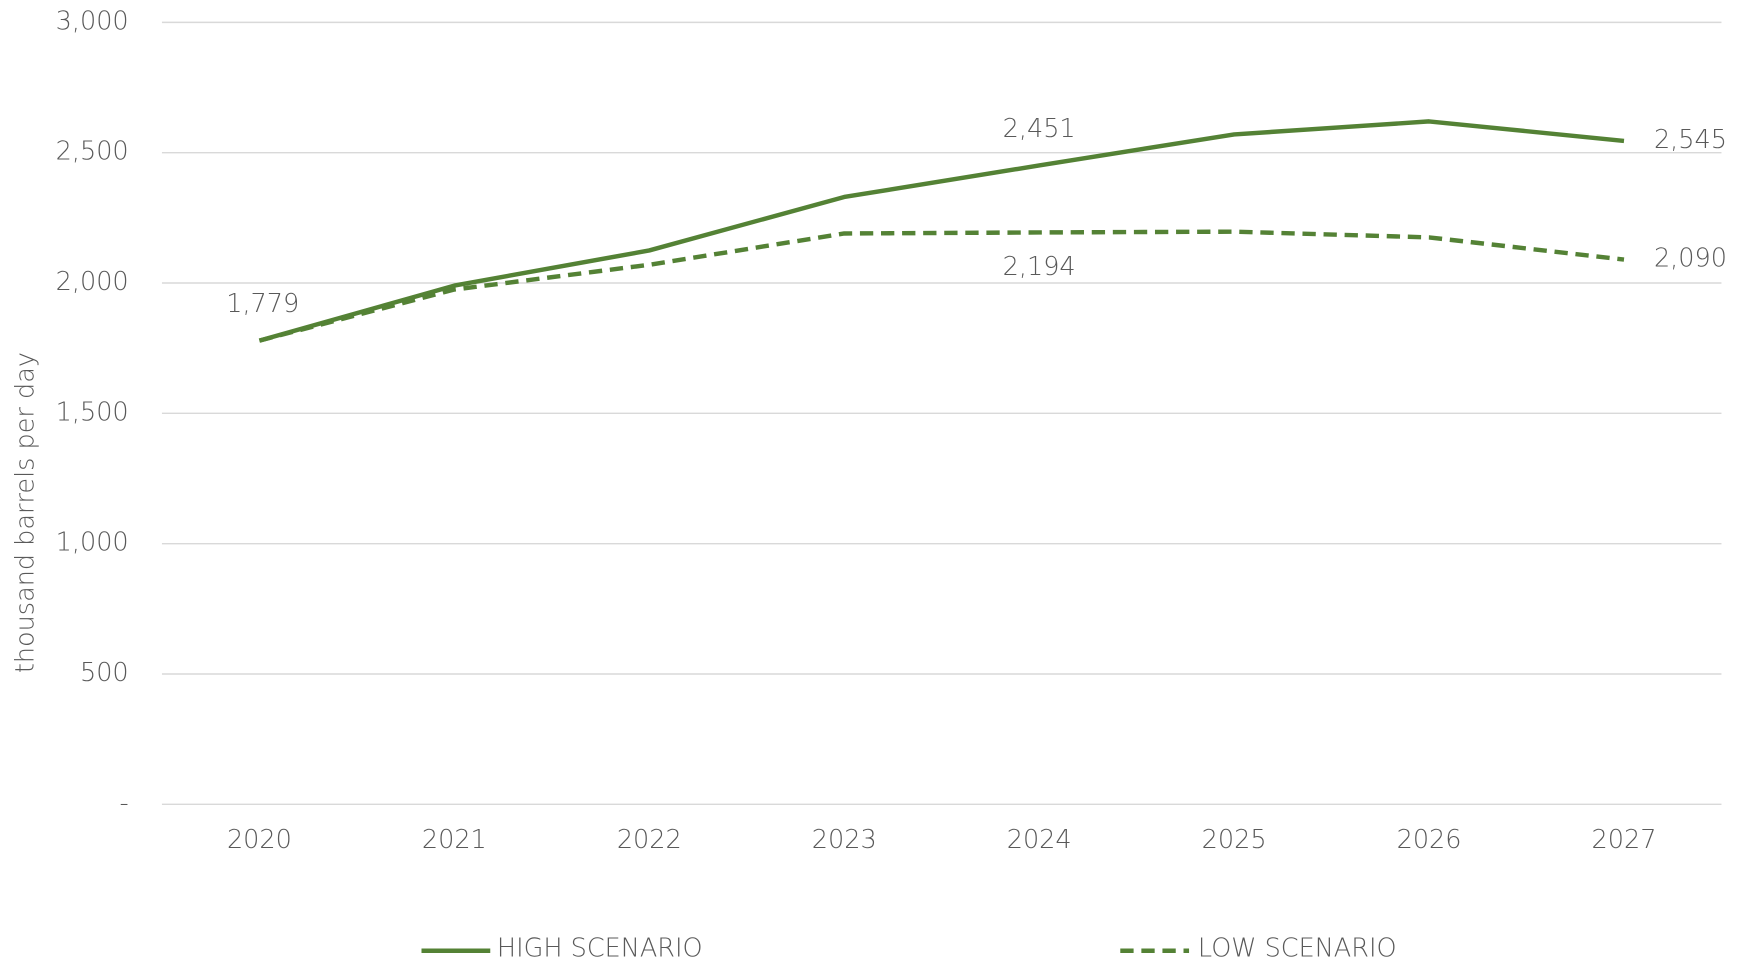  I want to click on y-tick-label: 2,000, so click(92, 282).